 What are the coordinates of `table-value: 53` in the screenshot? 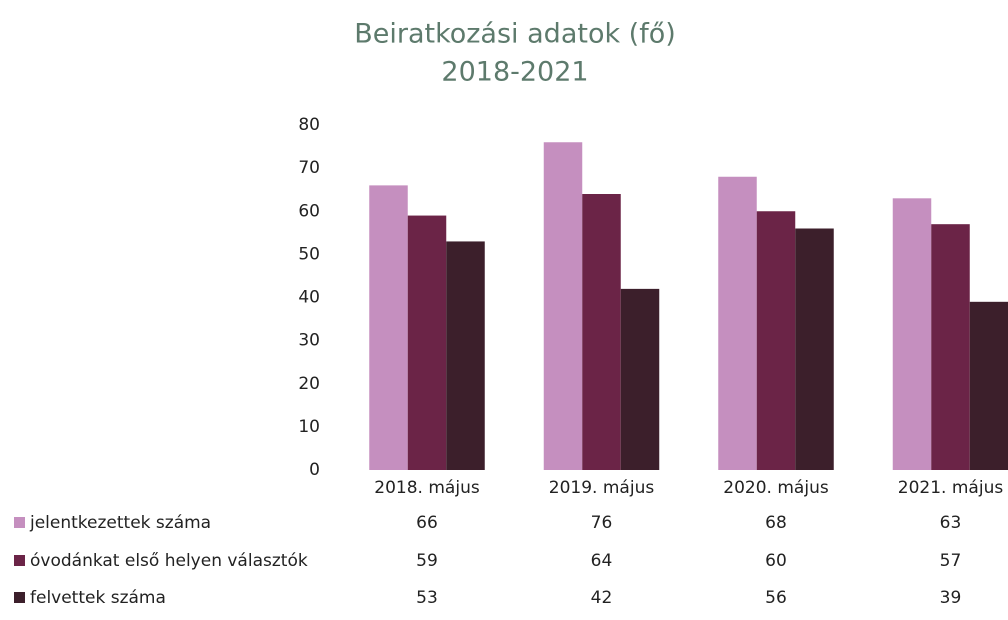 It's located at (427, 598).